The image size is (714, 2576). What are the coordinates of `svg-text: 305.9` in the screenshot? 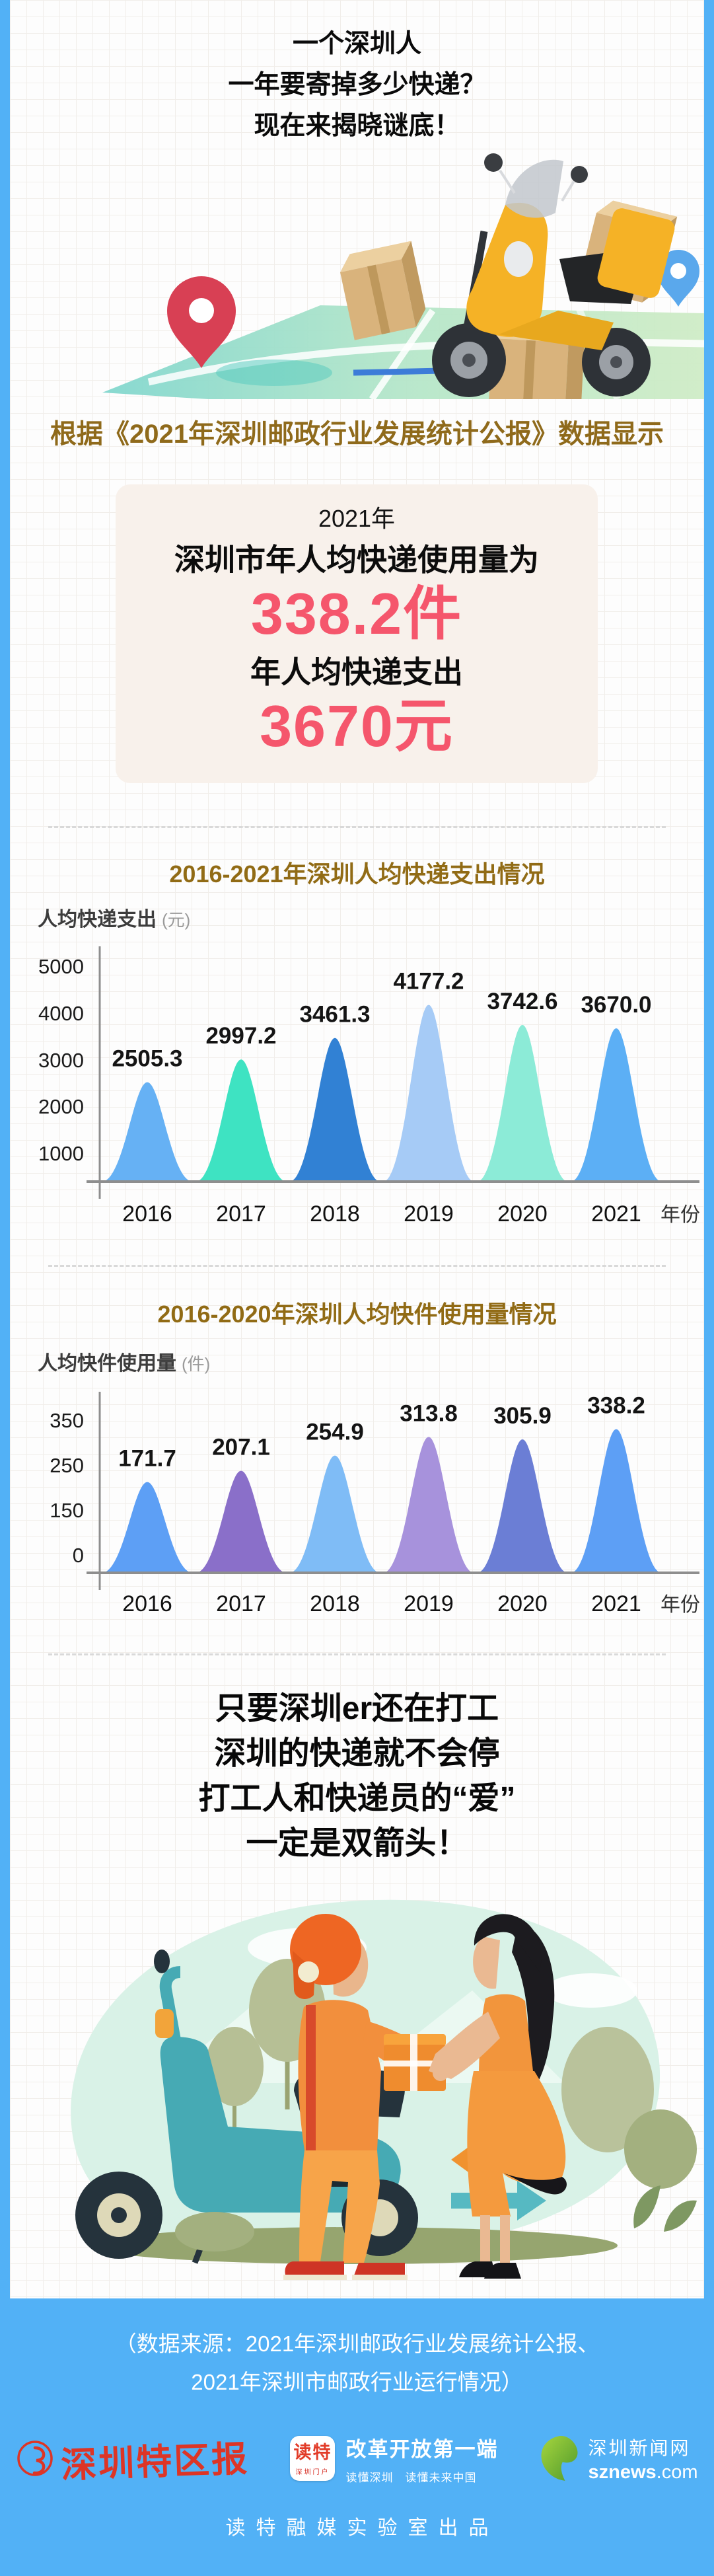 It's located at (522, 1416).